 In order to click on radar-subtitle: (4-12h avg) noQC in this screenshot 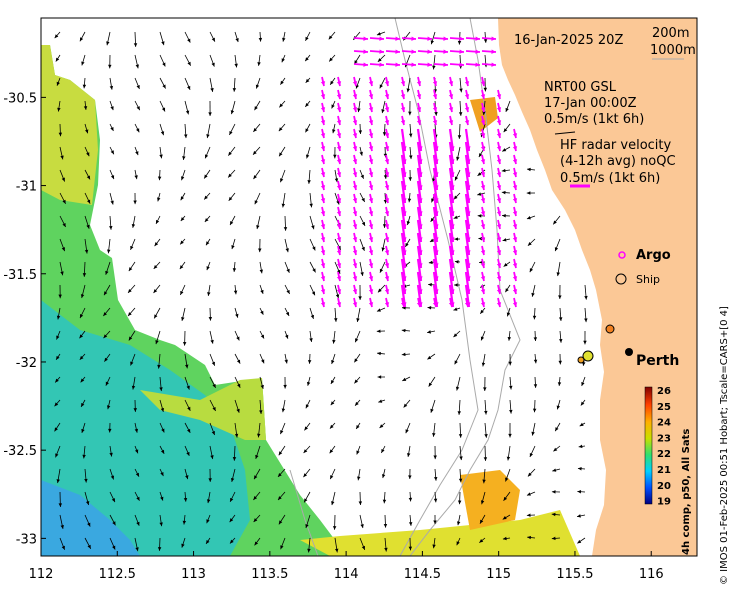, I will do `click(618, 161)`.